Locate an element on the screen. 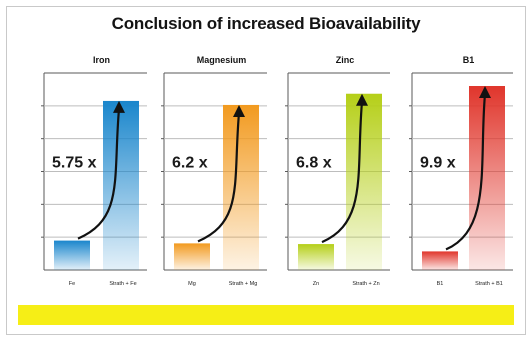 Image resolution: width=532 pixels, height=341 pixels. footer-bar is located at coordinates (266, 315).